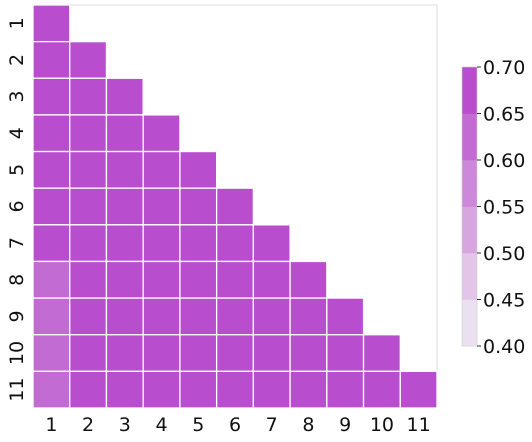 Image resolution: width=532 pixels, height=442 pixels. Describe the element at coordinates (161, 133) in the screenshot. I see `heatmap-cell-r4-c4` at that location.